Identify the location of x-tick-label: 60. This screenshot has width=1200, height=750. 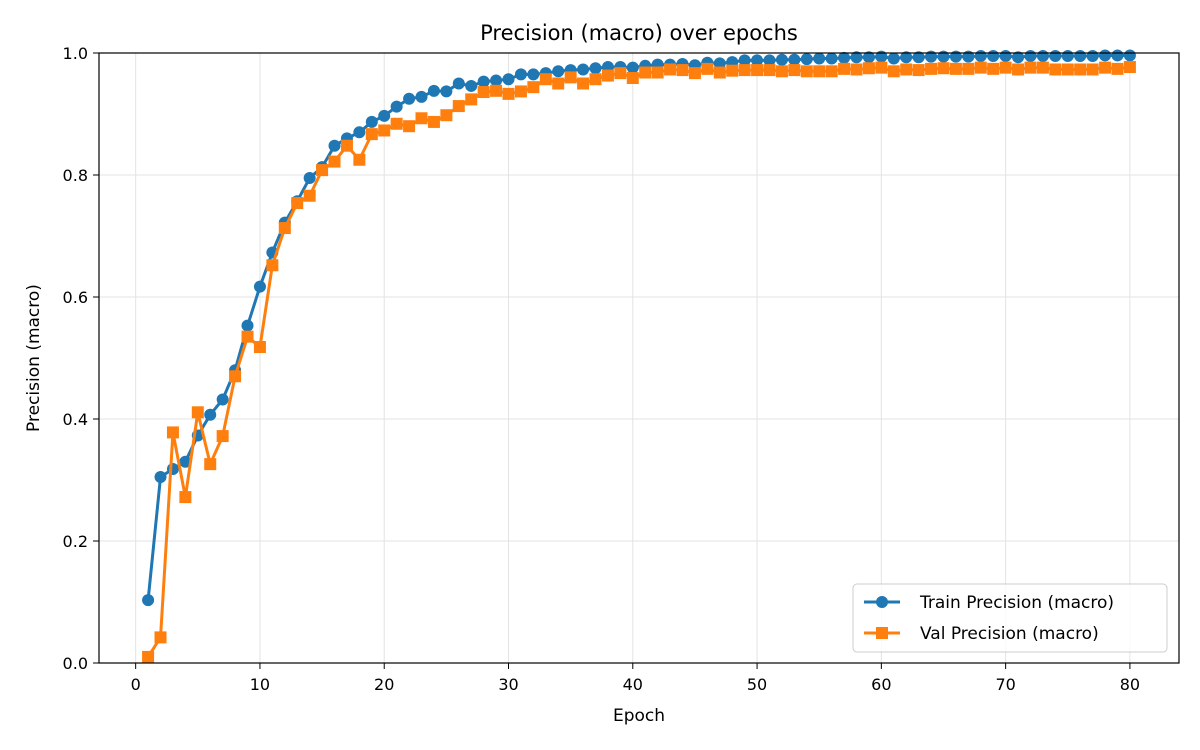
(881, 684).